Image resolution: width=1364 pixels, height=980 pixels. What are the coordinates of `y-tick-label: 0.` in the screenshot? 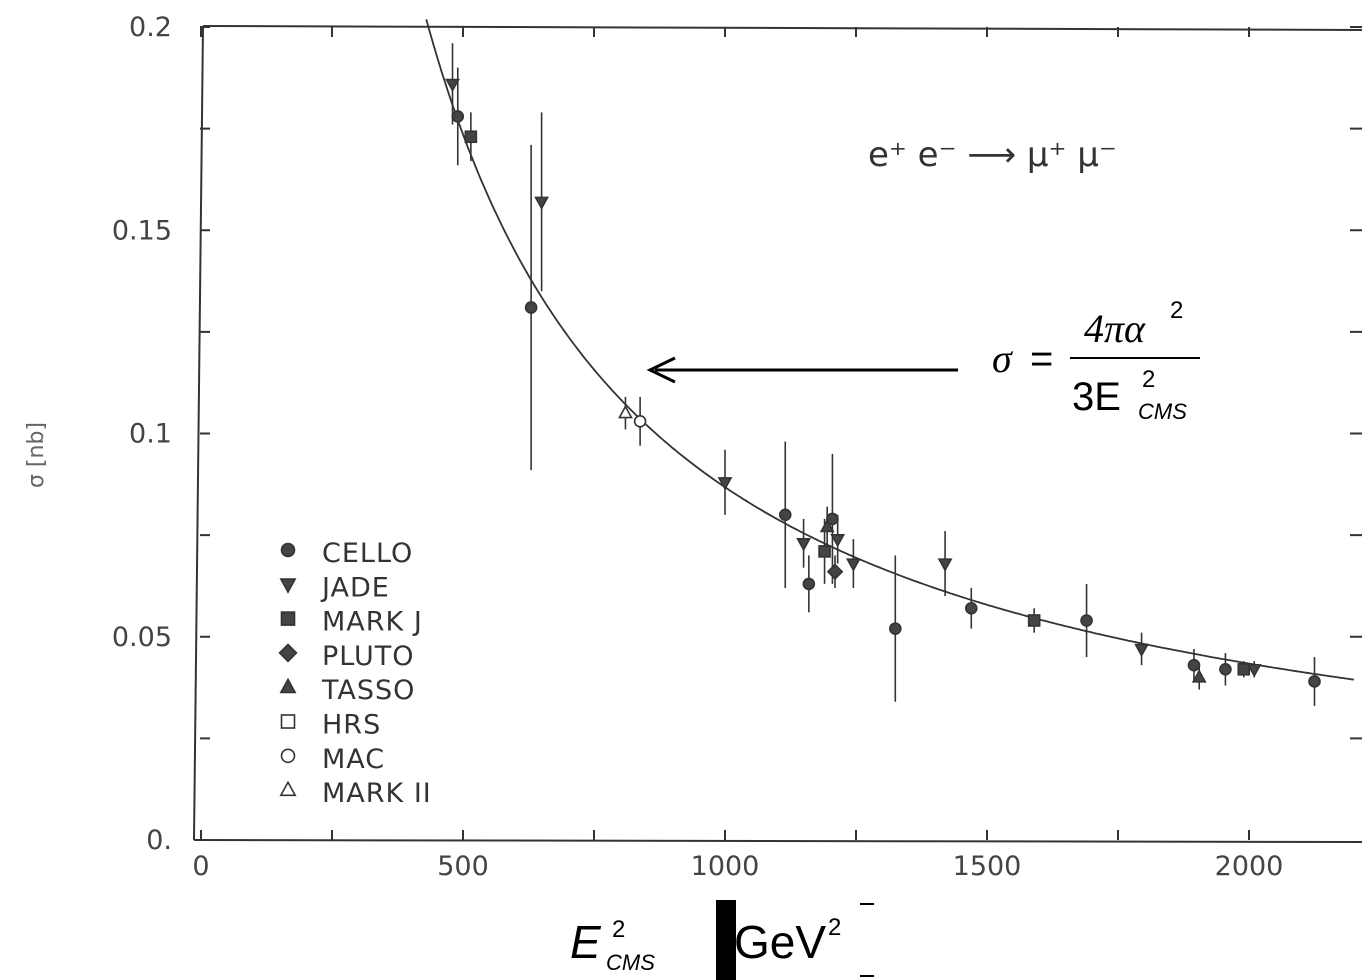 It's located at (159, 840).